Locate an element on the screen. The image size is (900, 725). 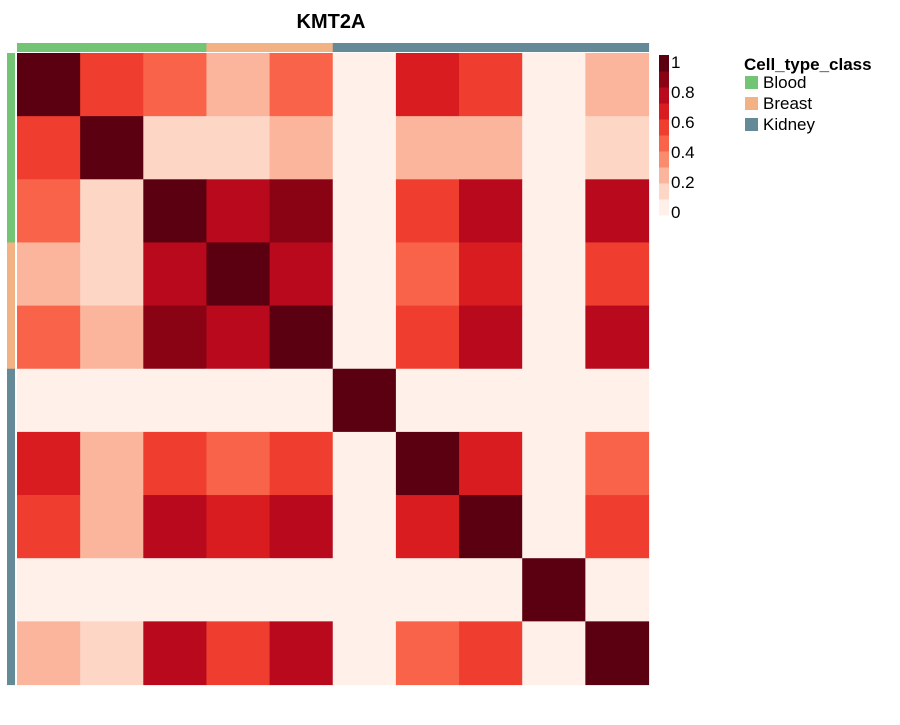
heatmap-cell-r5-c1 is located at coordinates (112, 400).